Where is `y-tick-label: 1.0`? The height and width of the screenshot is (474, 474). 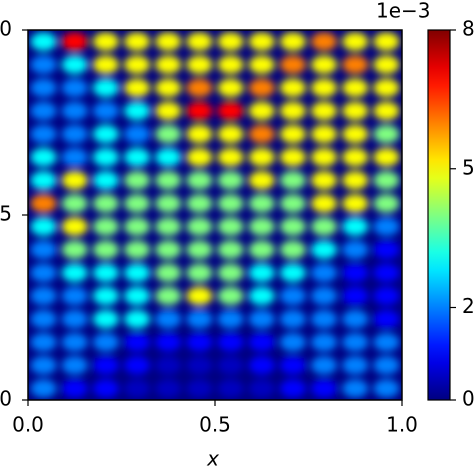
y-tick-label: 1.0 is located at coordinates (6, 29).